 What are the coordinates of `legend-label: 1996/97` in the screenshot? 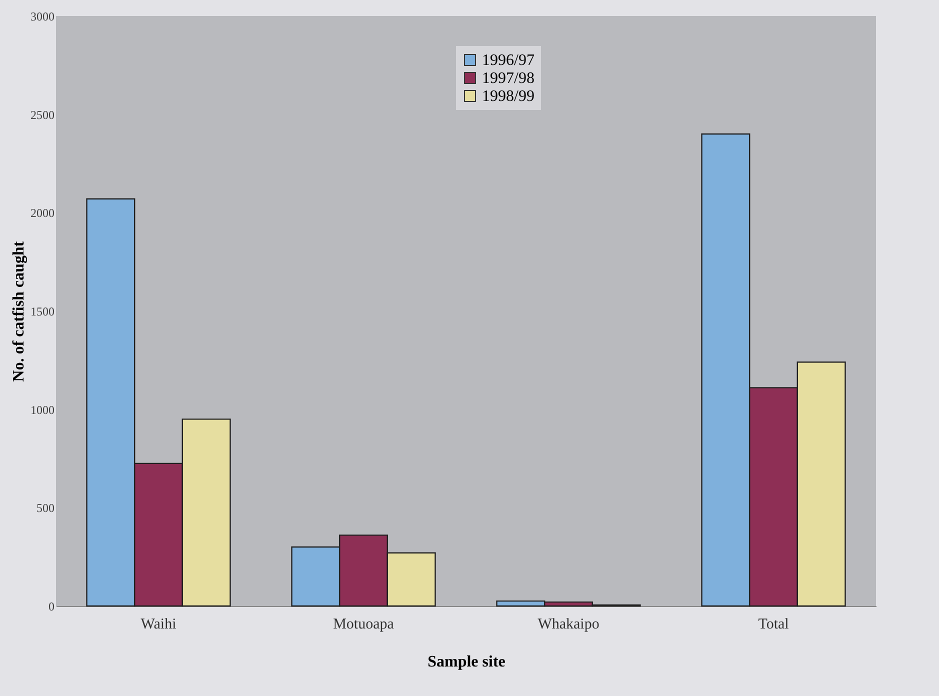 It's located at (508, 60).